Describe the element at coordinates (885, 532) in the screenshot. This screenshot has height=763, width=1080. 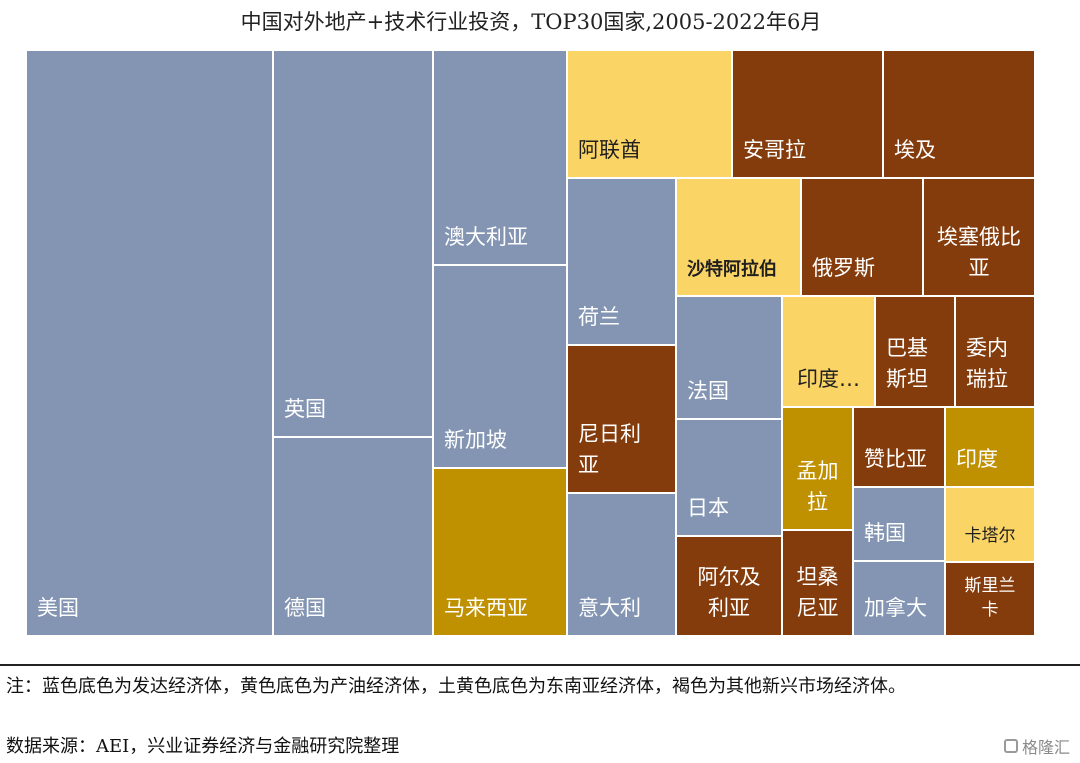
I see `treemap-tile-label: 韩国` at that location.